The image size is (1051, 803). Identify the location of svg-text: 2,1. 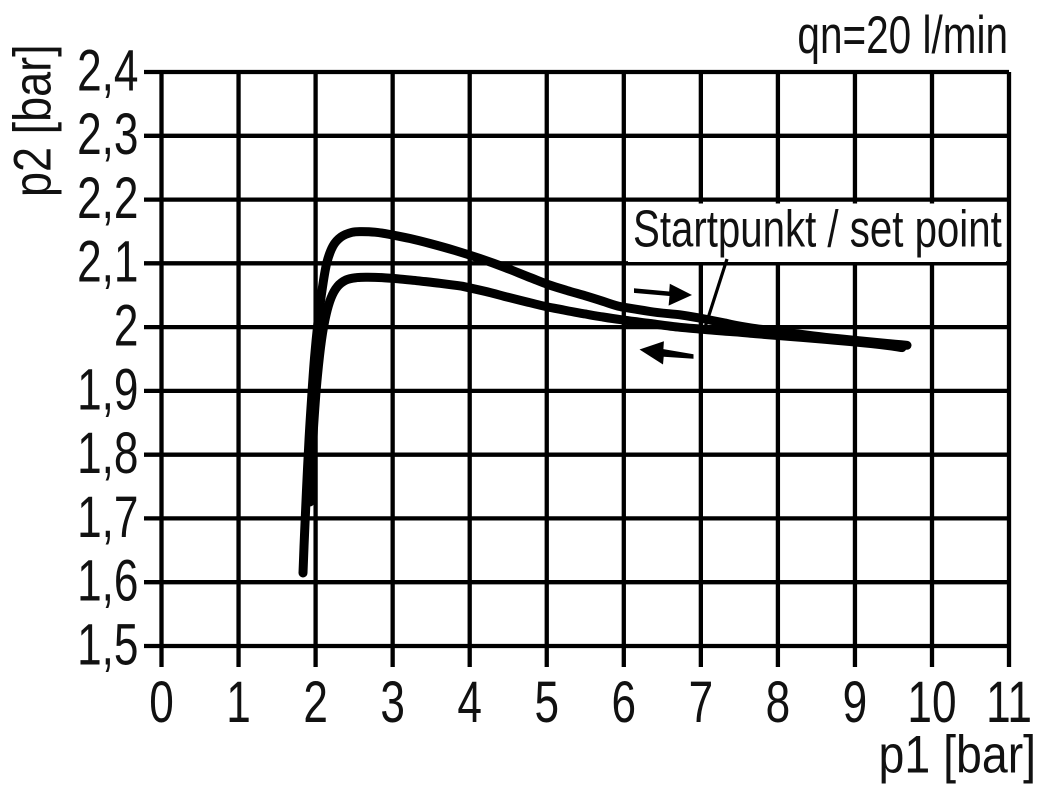
(107, 261).